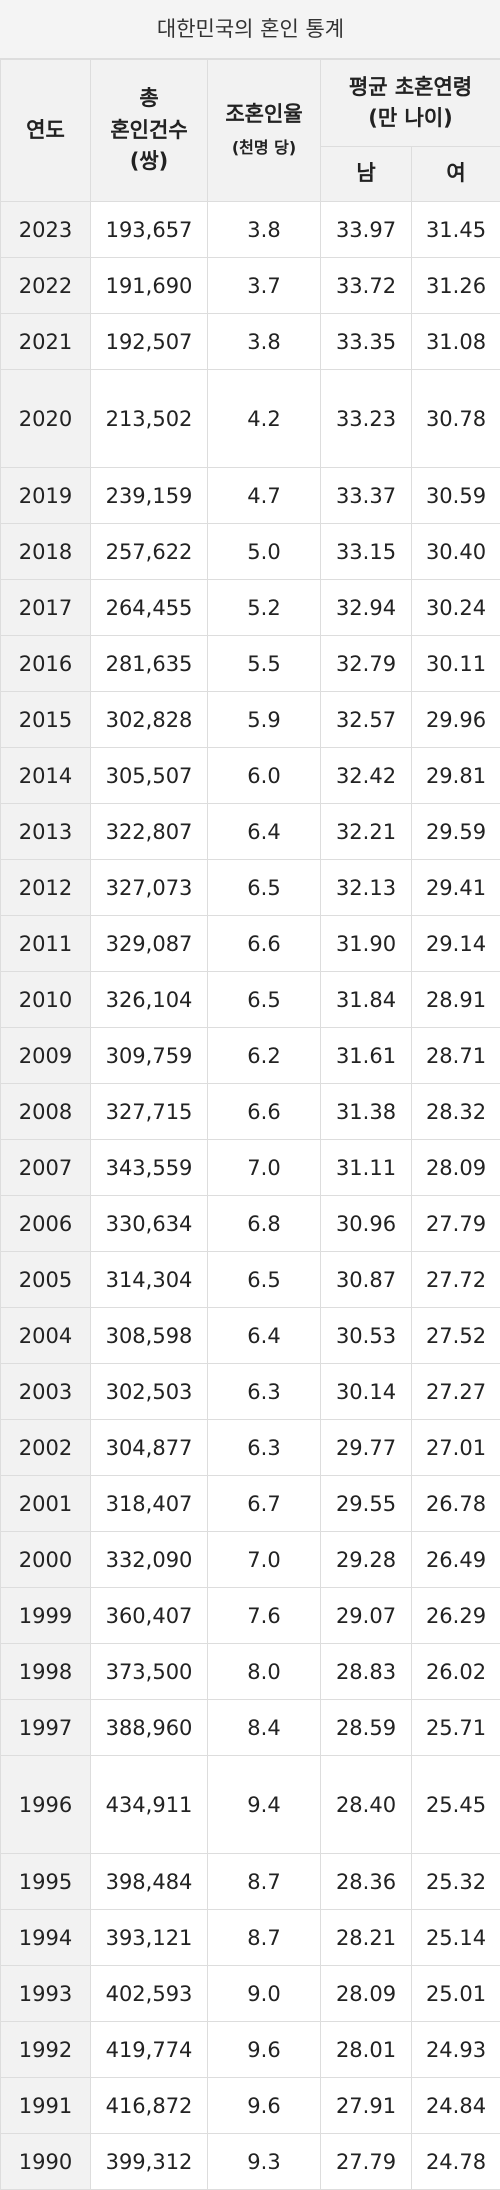  I want to click on header-text: 남, so click(365, 173).